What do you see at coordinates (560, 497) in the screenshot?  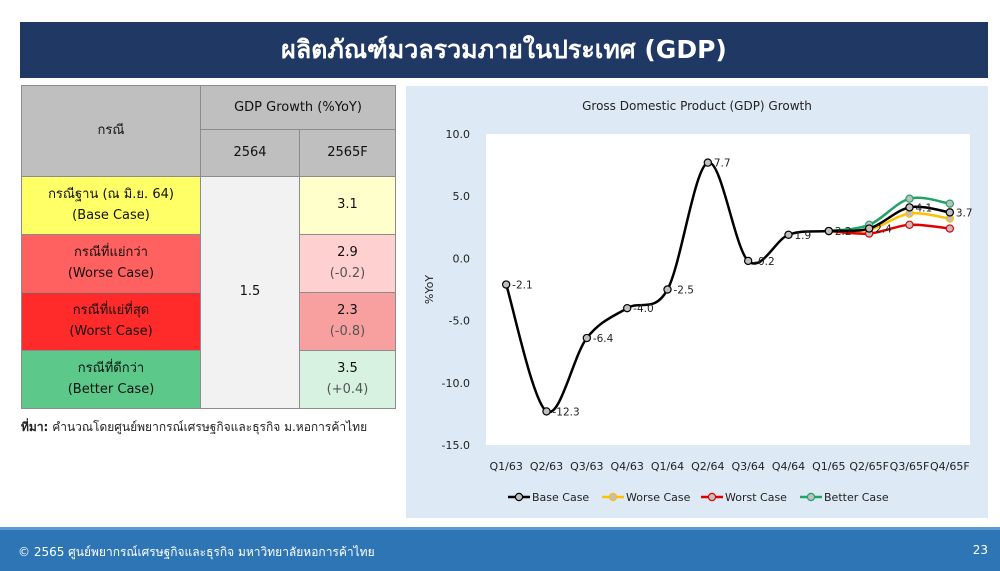 I see `legend-label-base-case: Base Case` at bounding box center [560, 497].